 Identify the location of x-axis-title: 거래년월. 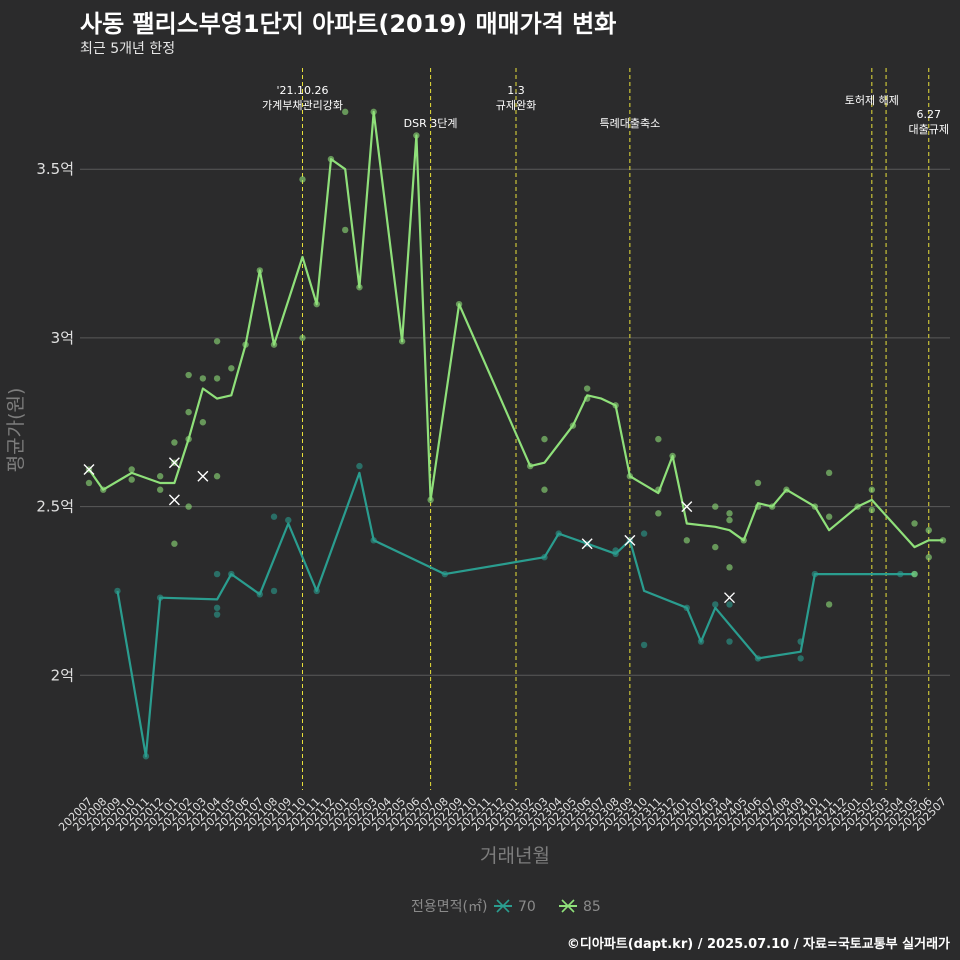
(515, 856).